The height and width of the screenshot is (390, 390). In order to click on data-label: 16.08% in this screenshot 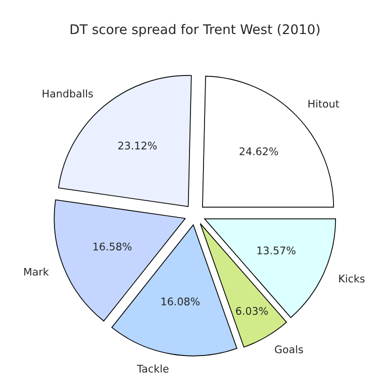, I will do `click(181, 302)`.